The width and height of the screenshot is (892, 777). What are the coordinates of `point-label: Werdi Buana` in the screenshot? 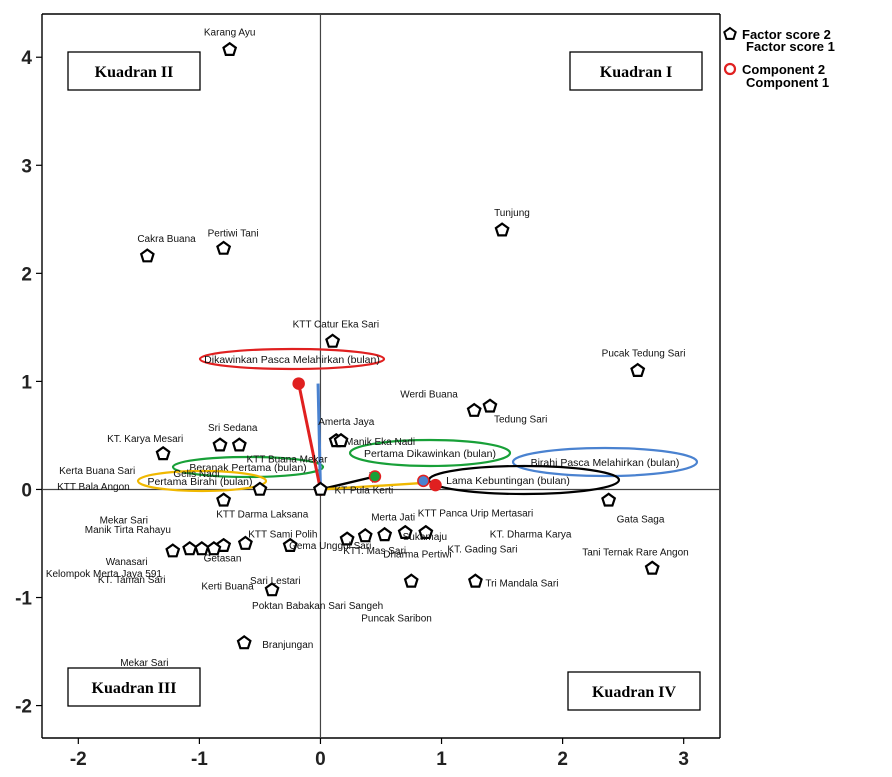 It's located at (429, 395).